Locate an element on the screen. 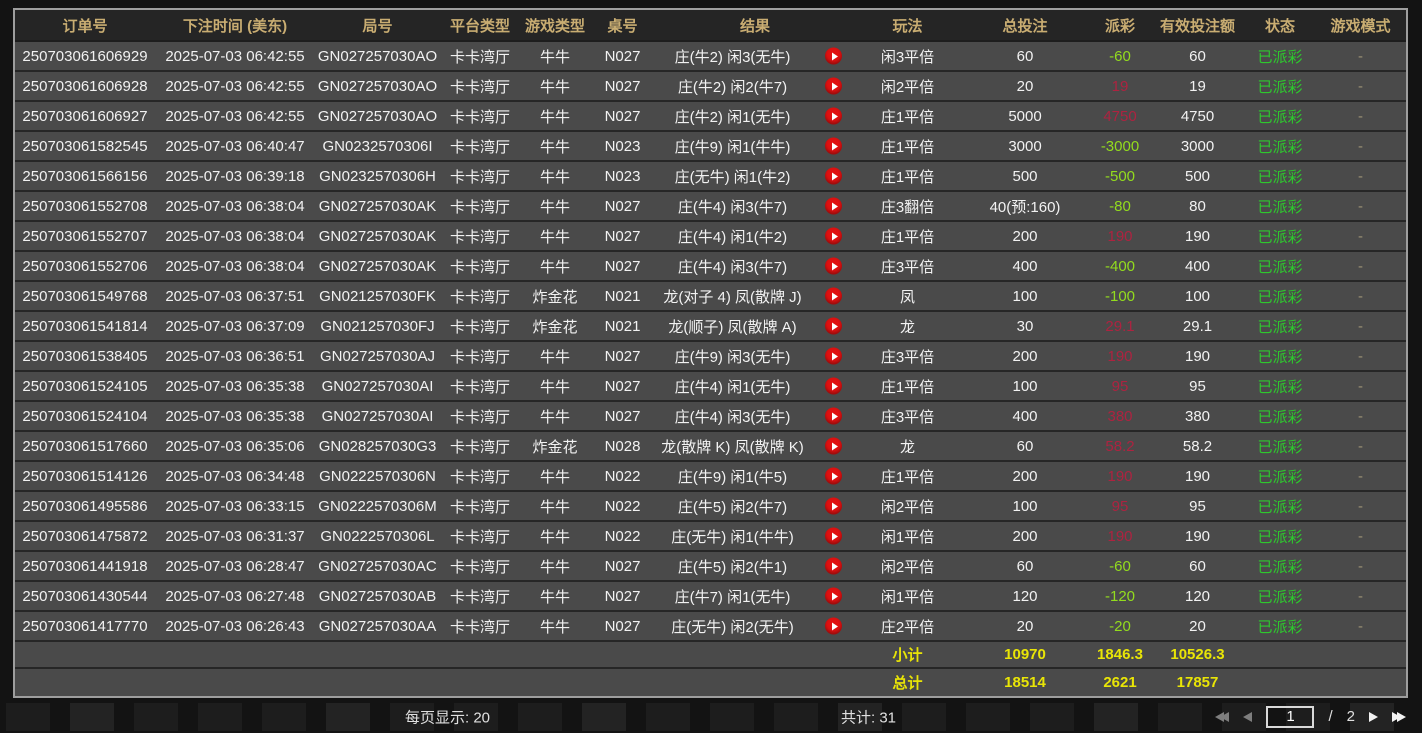 This screenshot has height=733, width=1422. prev-page-button is located at coordinates (1248, 716).